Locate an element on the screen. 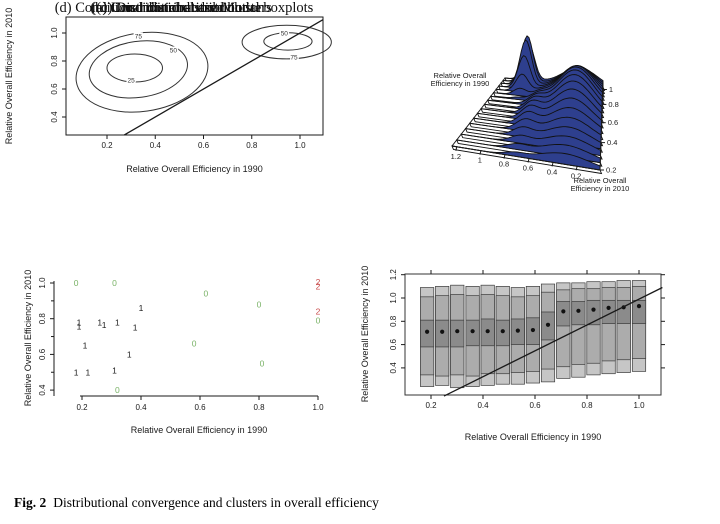 The image size is (720, 524). panel-c-caption: (c) Distribution-based clusters is located at coordinates (184, 8).